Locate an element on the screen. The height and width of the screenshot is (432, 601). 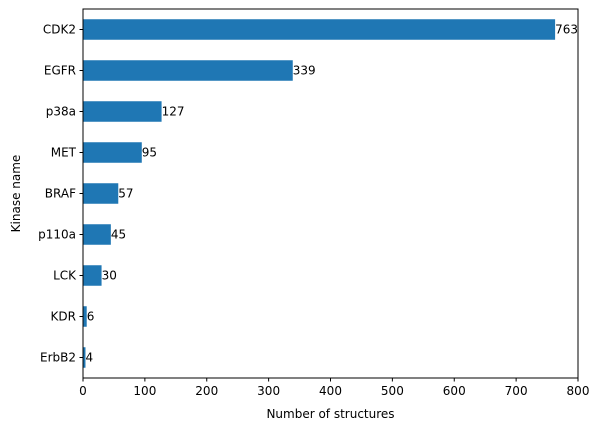
x-tick-label-500: 500 is located at coordinates (392, 391).